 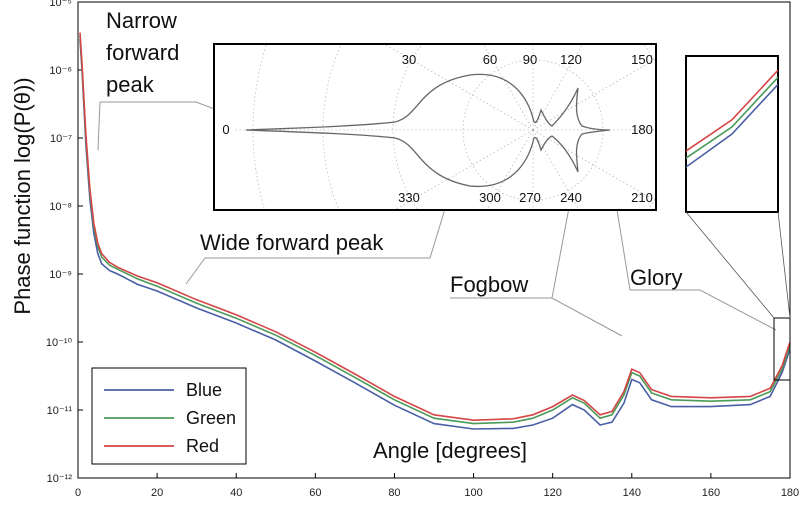 I want to click on leader-glory, so click(x=703, y=310).